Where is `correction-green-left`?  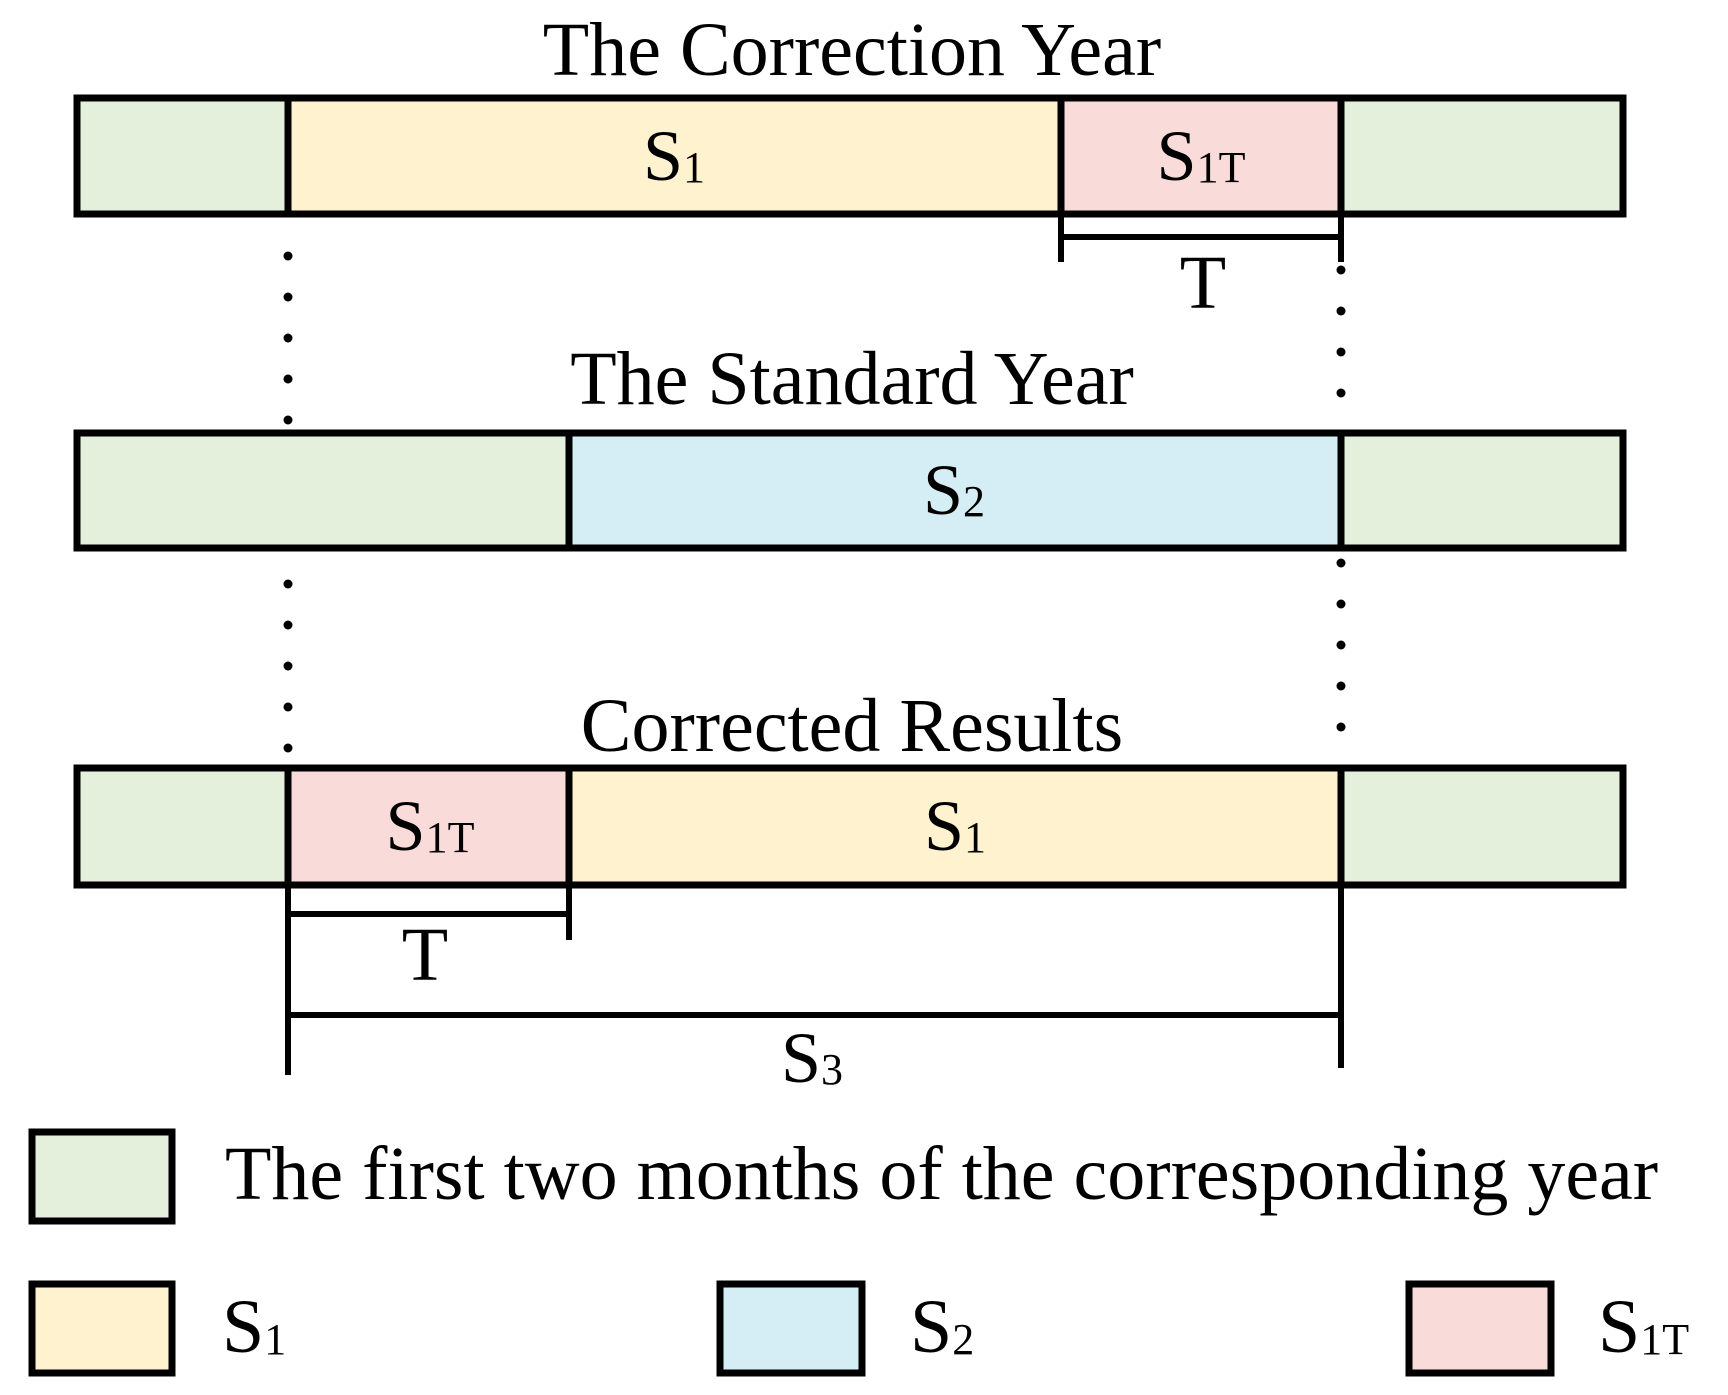
correction-green-left is located at coordinates (182, 156).